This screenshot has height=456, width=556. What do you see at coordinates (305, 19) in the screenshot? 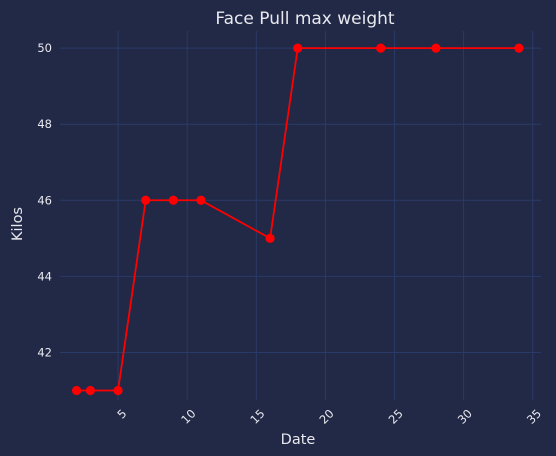
I see `chart-title: Face Pull max weight` at bounding box center [305, 19].